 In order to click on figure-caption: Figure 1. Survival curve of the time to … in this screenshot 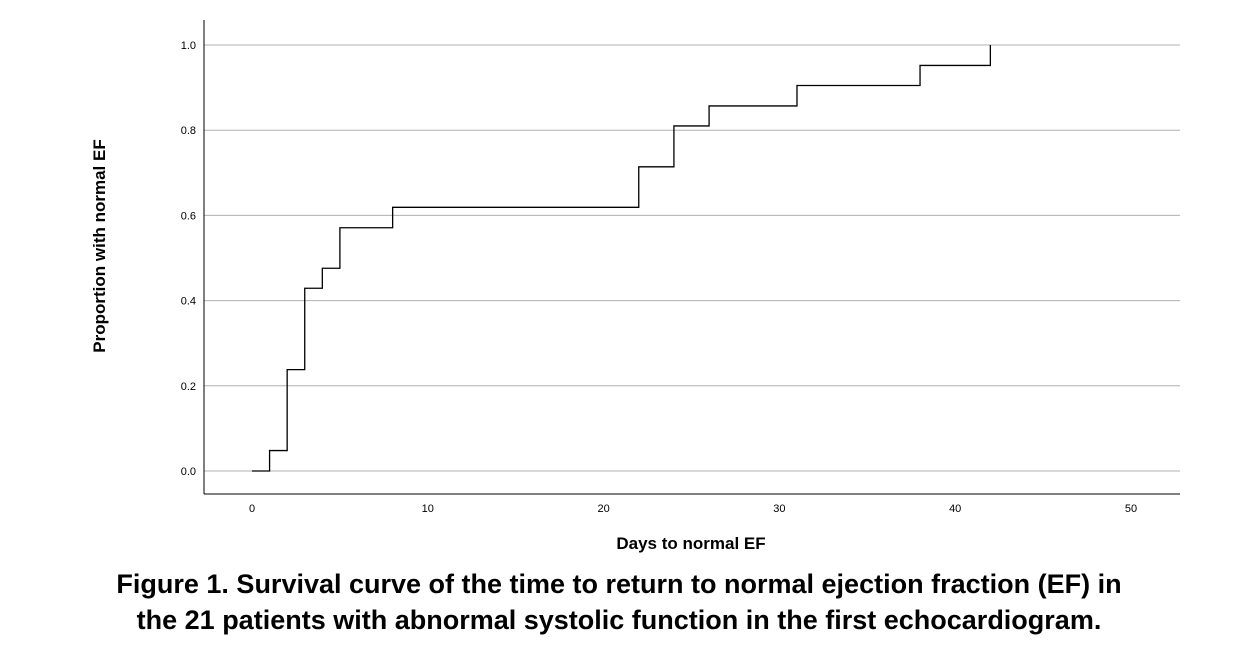, I will do `click(619, 602)`.